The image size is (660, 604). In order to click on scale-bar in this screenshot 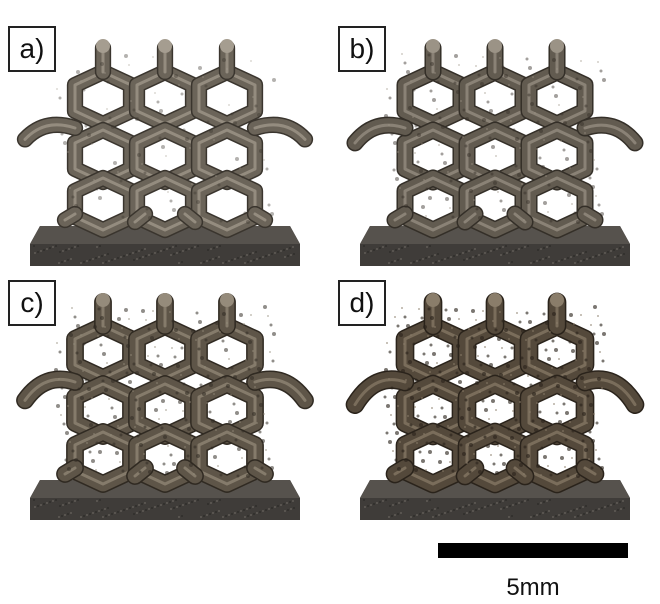, I will do `click(533, 550)`.